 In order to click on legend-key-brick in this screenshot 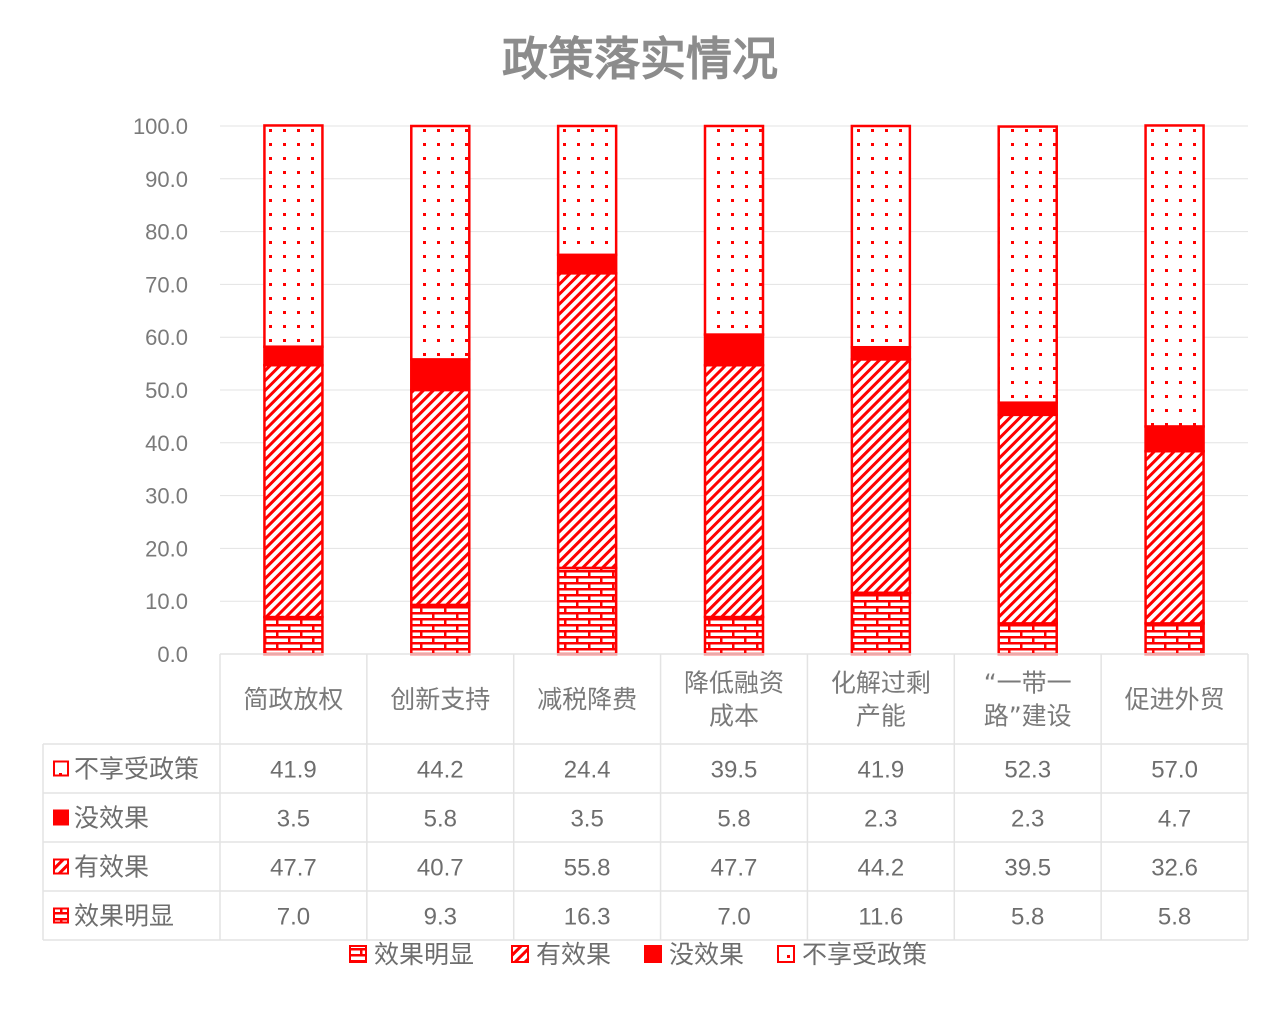, I will do `click(358, 954)`.